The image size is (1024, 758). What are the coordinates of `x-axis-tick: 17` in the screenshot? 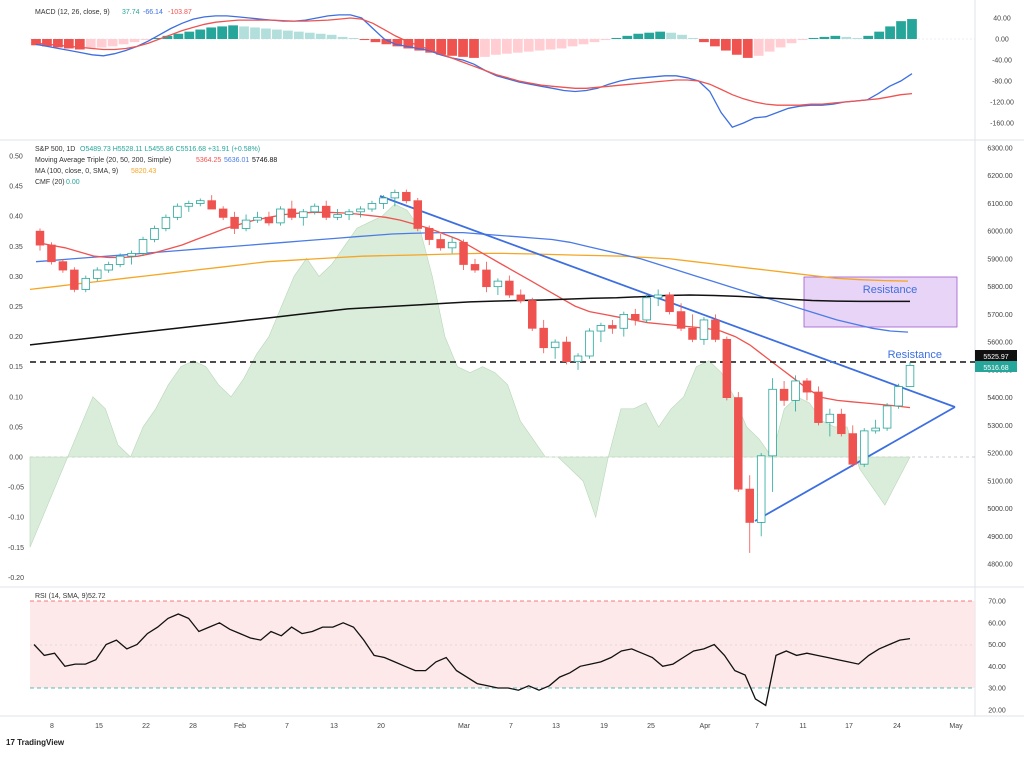 It's located at (849, 726).